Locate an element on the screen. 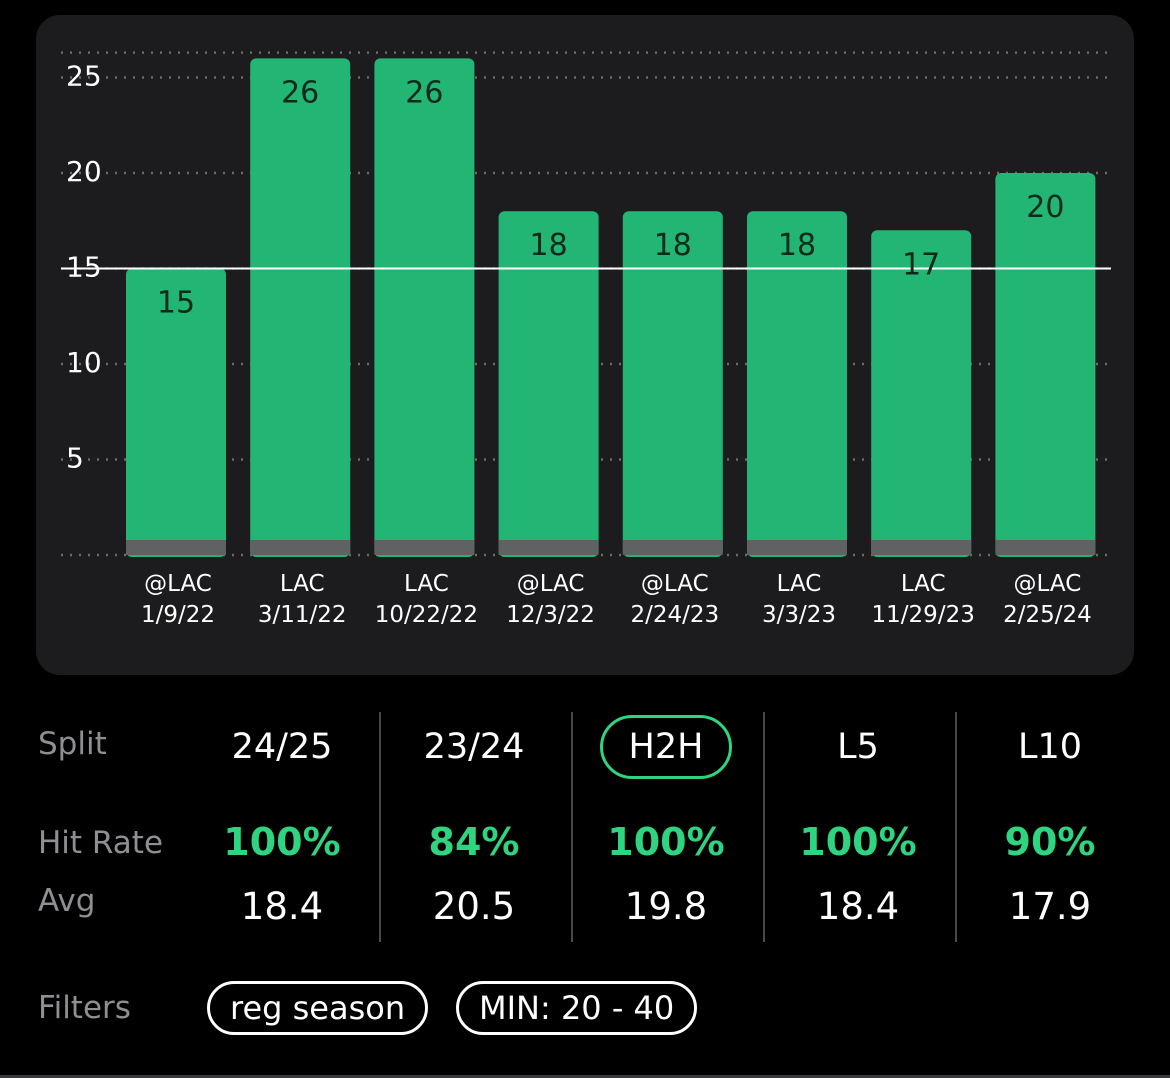 This screenshot has width=1170, height=1078. y-tick-label: 15 is located at coordinates (84, 267).